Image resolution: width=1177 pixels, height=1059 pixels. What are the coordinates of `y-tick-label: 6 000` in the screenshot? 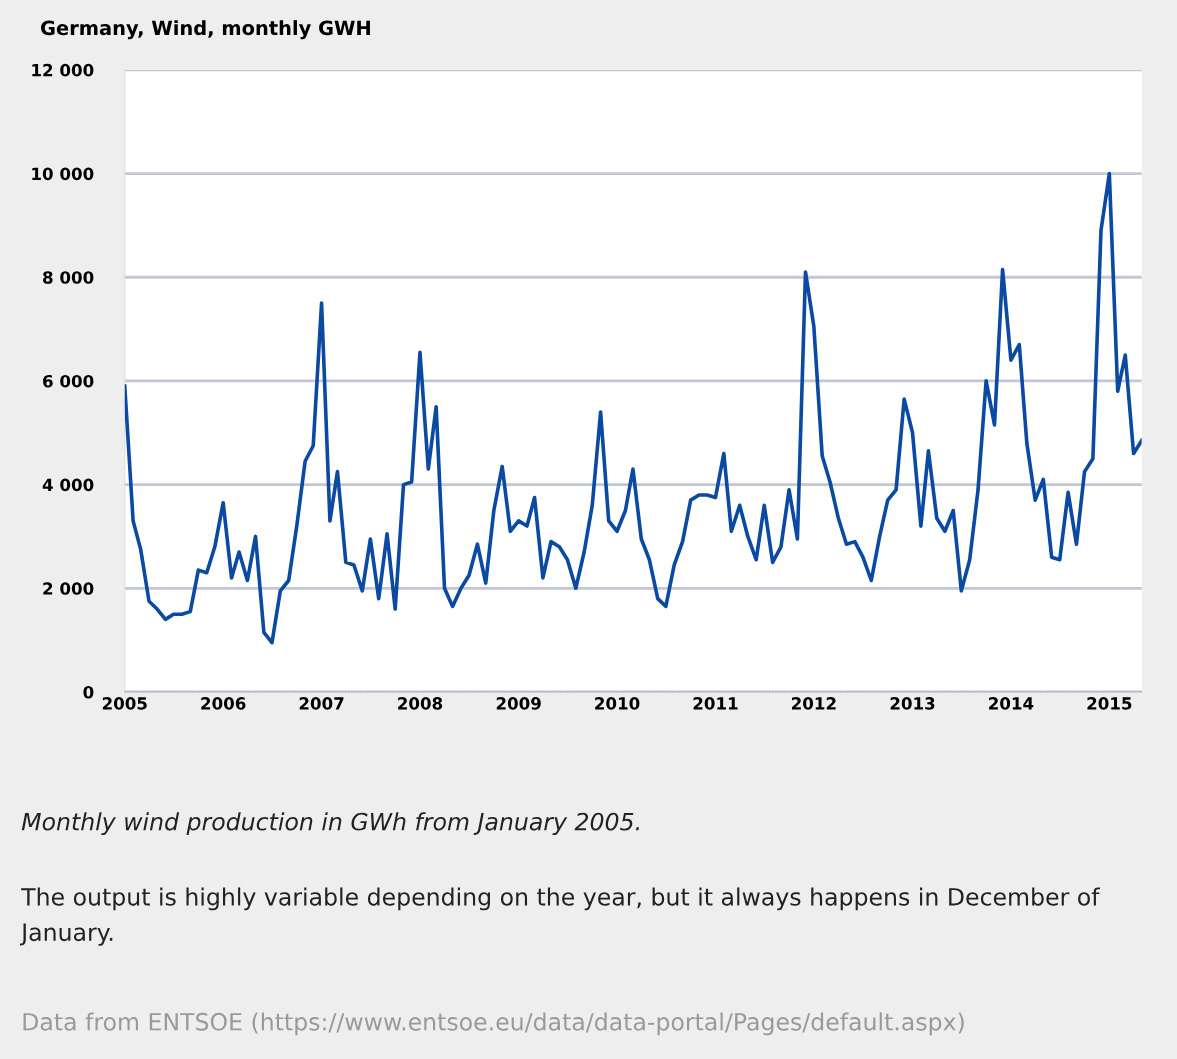 It's located at (68, 381).